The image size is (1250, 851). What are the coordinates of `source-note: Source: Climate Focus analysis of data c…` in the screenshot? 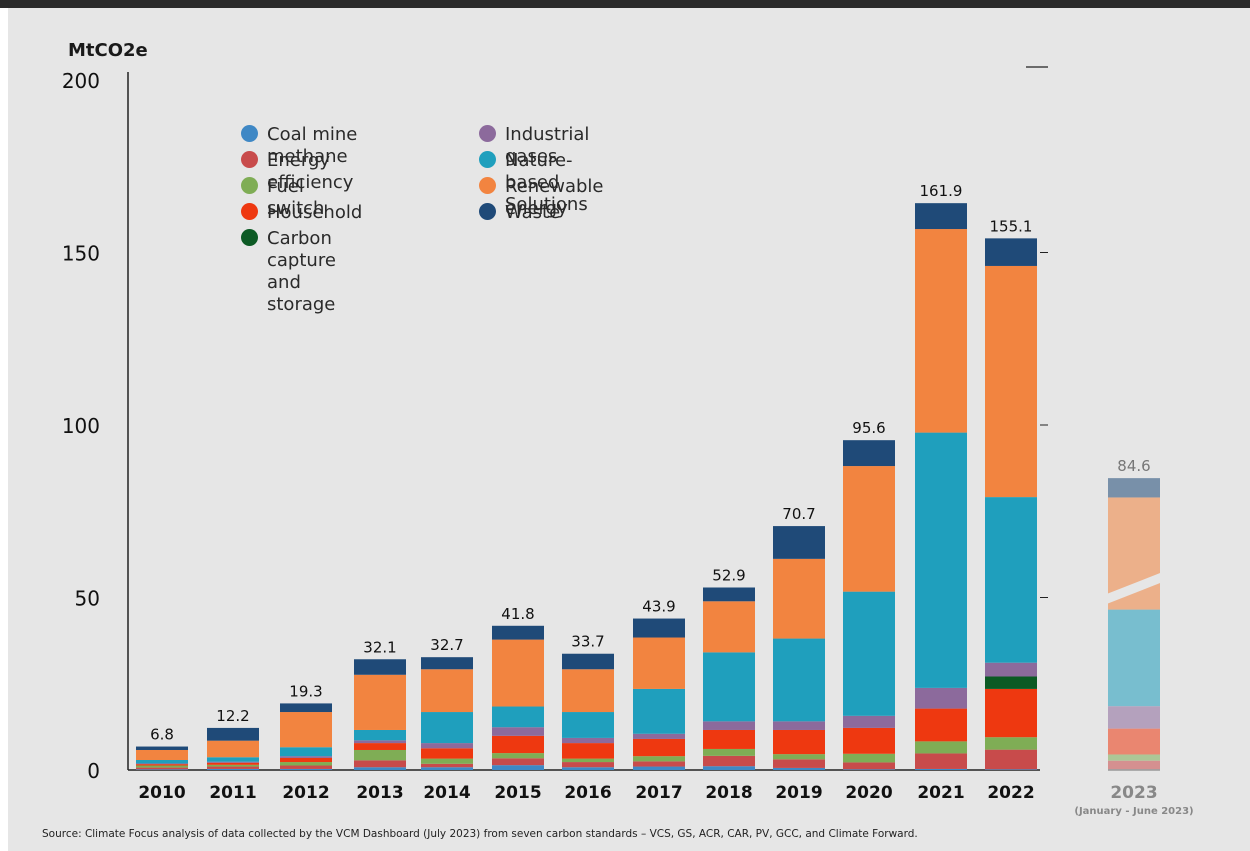 It's located at (480, 834).